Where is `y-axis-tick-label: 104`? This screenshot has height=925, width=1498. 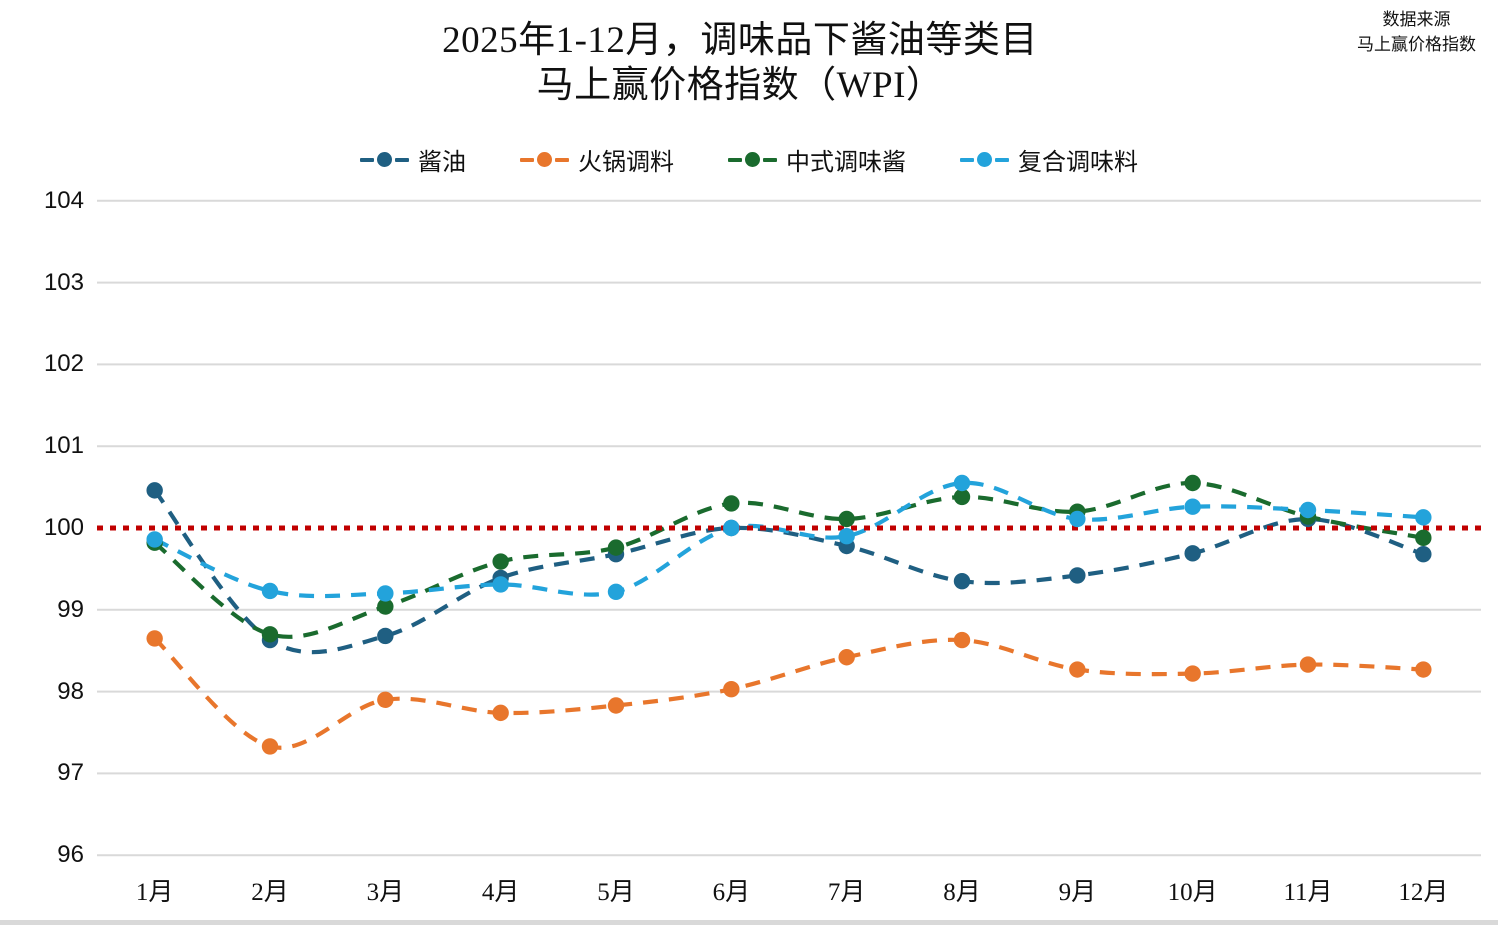
y-axis-tick-label: 104 is located at coordinates (63, 200).